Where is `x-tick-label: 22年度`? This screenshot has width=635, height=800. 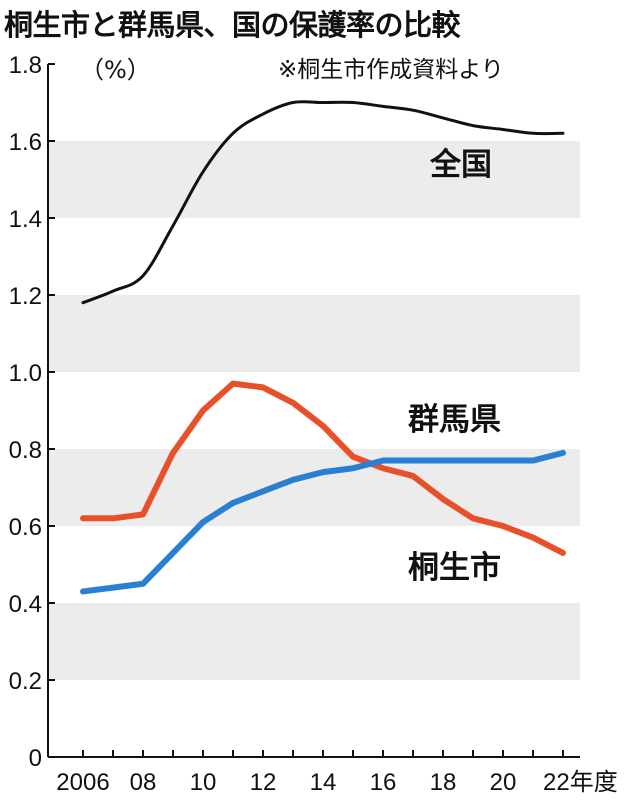
x-tick-label: 22年度 is located at coordinates (580, 782).